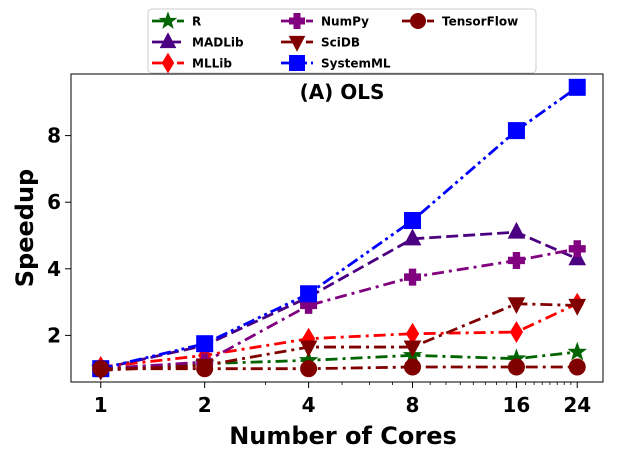  I want to click on x-tick-label: 2, so click(205, 405).